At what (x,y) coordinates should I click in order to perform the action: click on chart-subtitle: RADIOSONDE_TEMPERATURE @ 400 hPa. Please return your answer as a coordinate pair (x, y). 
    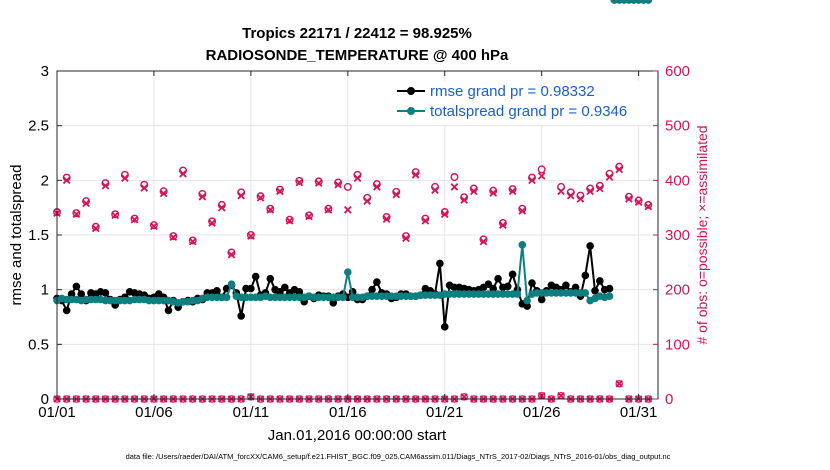
    Looking at the image, I should click on (357, 55).